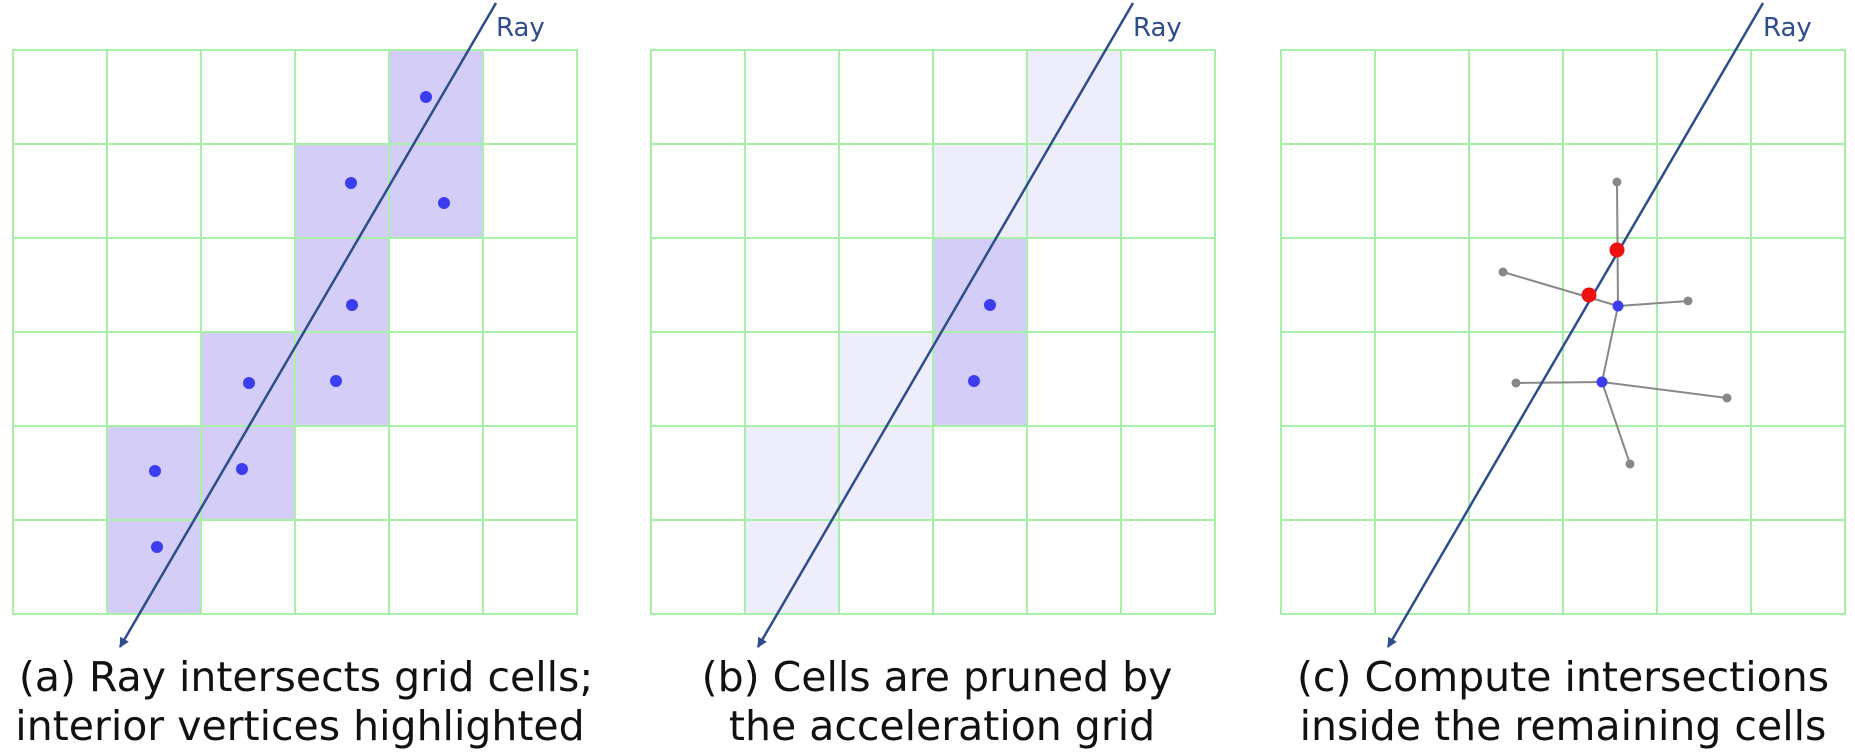  What do you see at coordinates (937, 677) in the screenshot?
I see `panel-b-caption-line-1: (b) Cells are pruned by` at bounding box center [937, 677].